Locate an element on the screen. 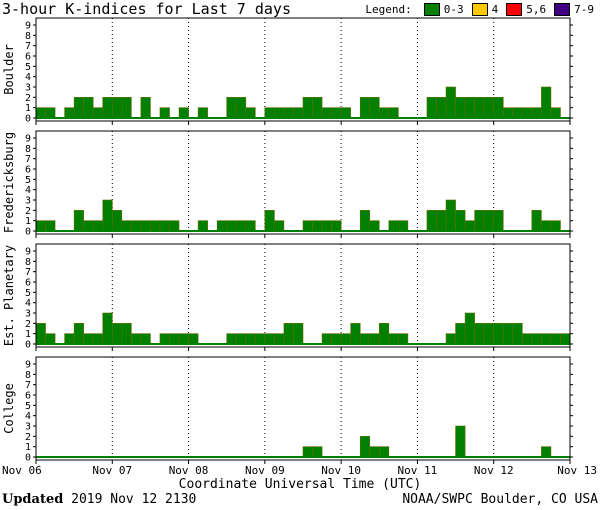 The width and height of the screenshot is (600, 510). y-tick-label: 1 is located at coordinates (28, 334).